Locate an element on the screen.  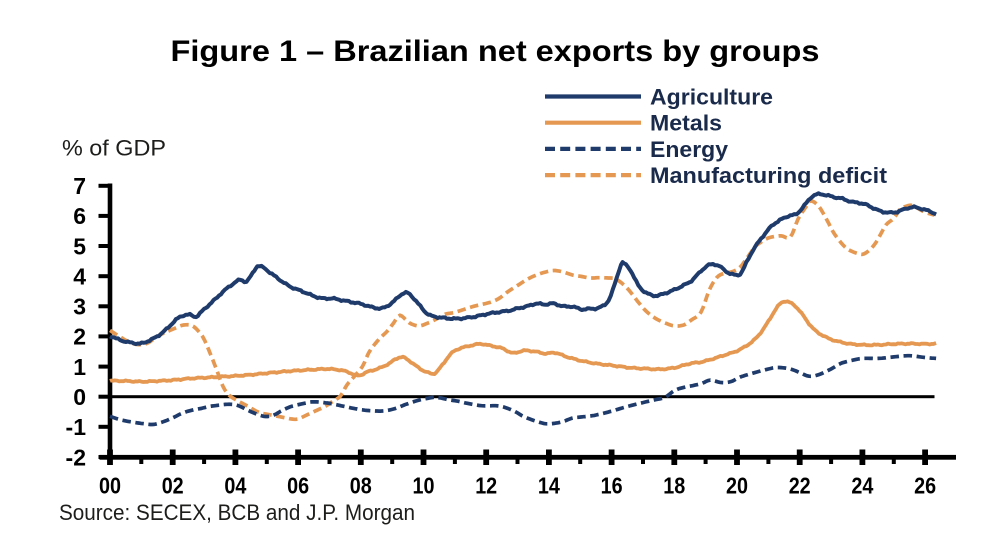
svg-text: 22 is located at coordinates (800, 486).